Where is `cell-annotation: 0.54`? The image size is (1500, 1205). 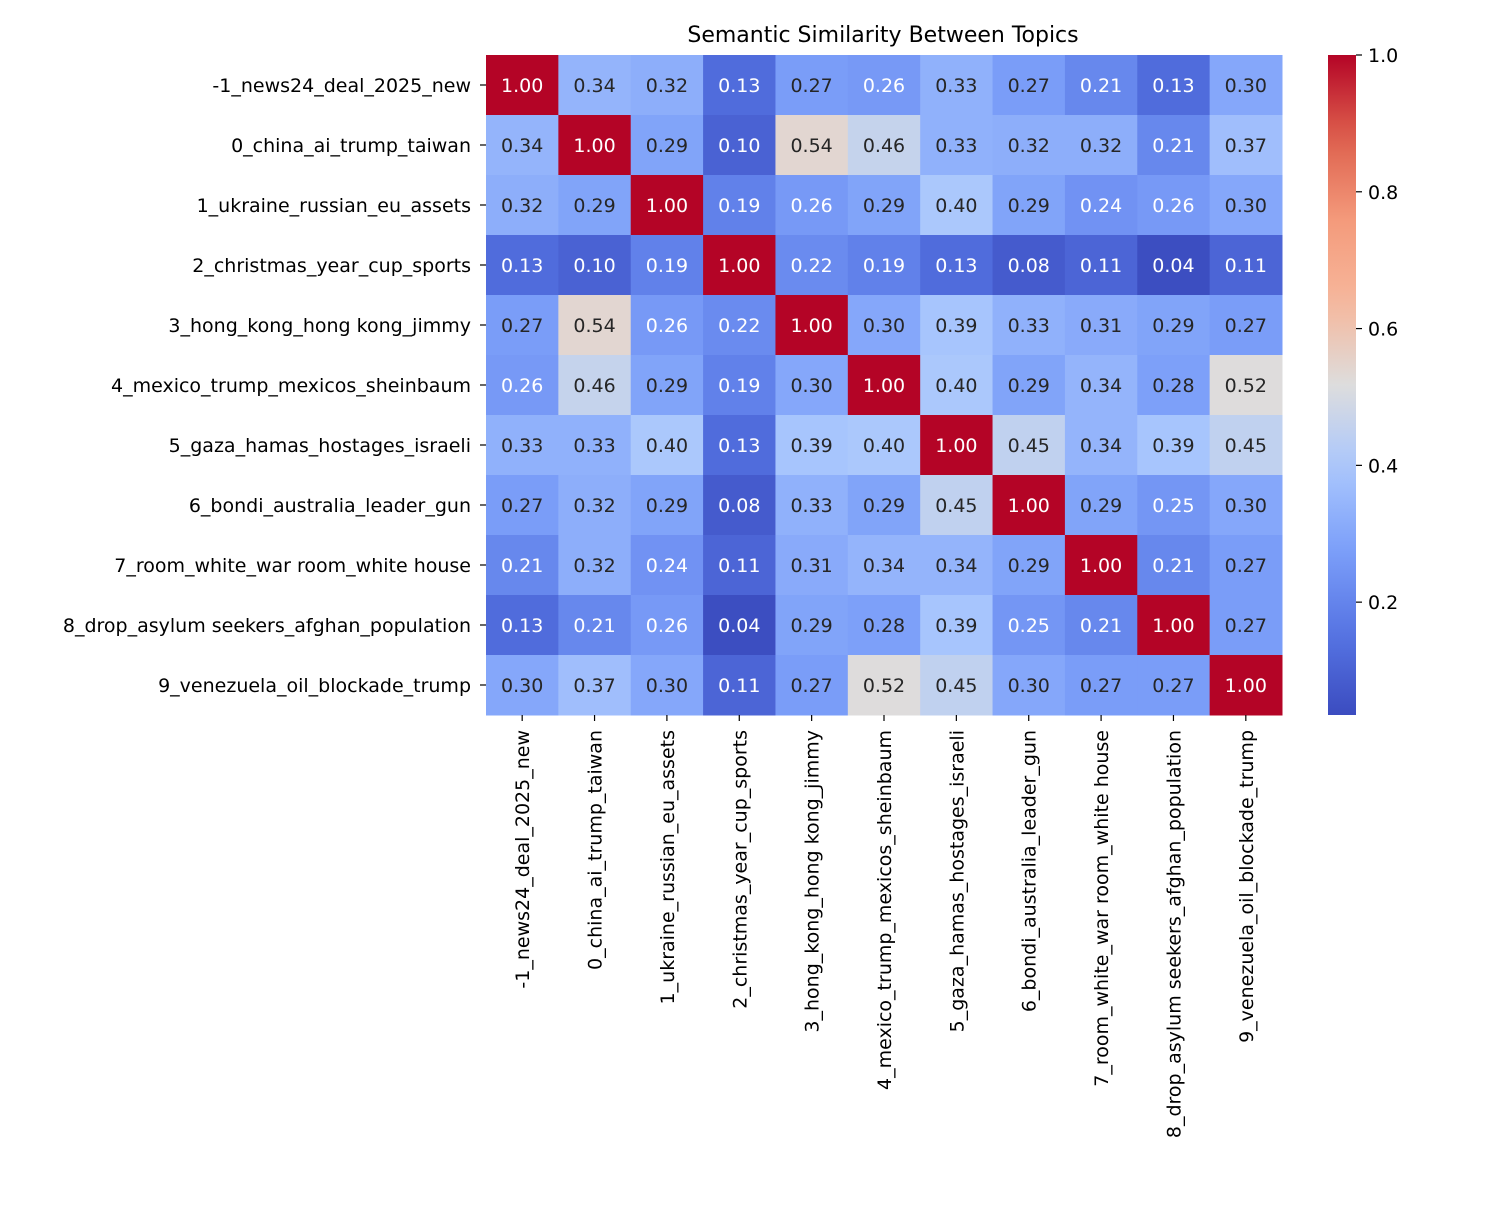 cell-annotation: 0.54 is located at coordinates (594, 326).